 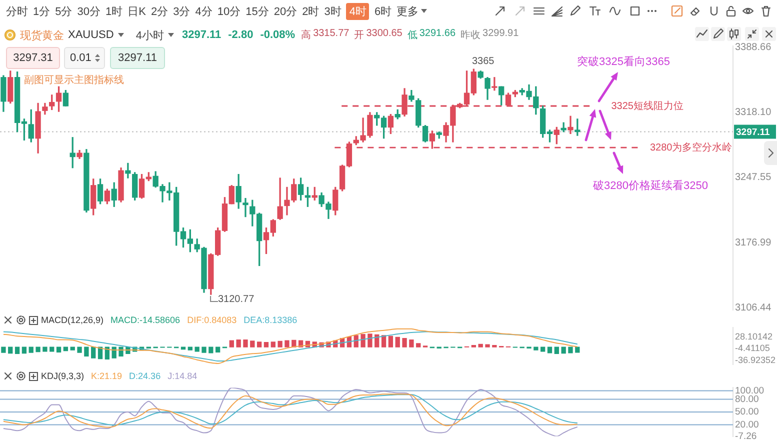 What do you see at coordinates (72, 320) in the screenshot?
I see `chart-title: MACD(12,26,9)` at bounding box center [72, 320].